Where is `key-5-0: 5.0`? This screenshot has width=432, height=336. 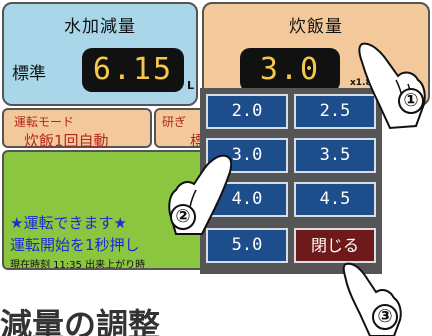 key-5-0: 5.0 is located at coordinates (247, 245).